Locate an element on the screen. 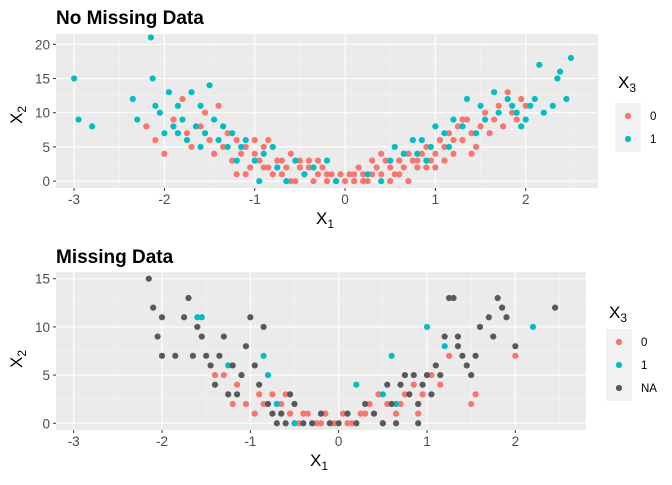 The image size is (672, 485). x-tick-label: 1 is located at coordinates (427, 441).